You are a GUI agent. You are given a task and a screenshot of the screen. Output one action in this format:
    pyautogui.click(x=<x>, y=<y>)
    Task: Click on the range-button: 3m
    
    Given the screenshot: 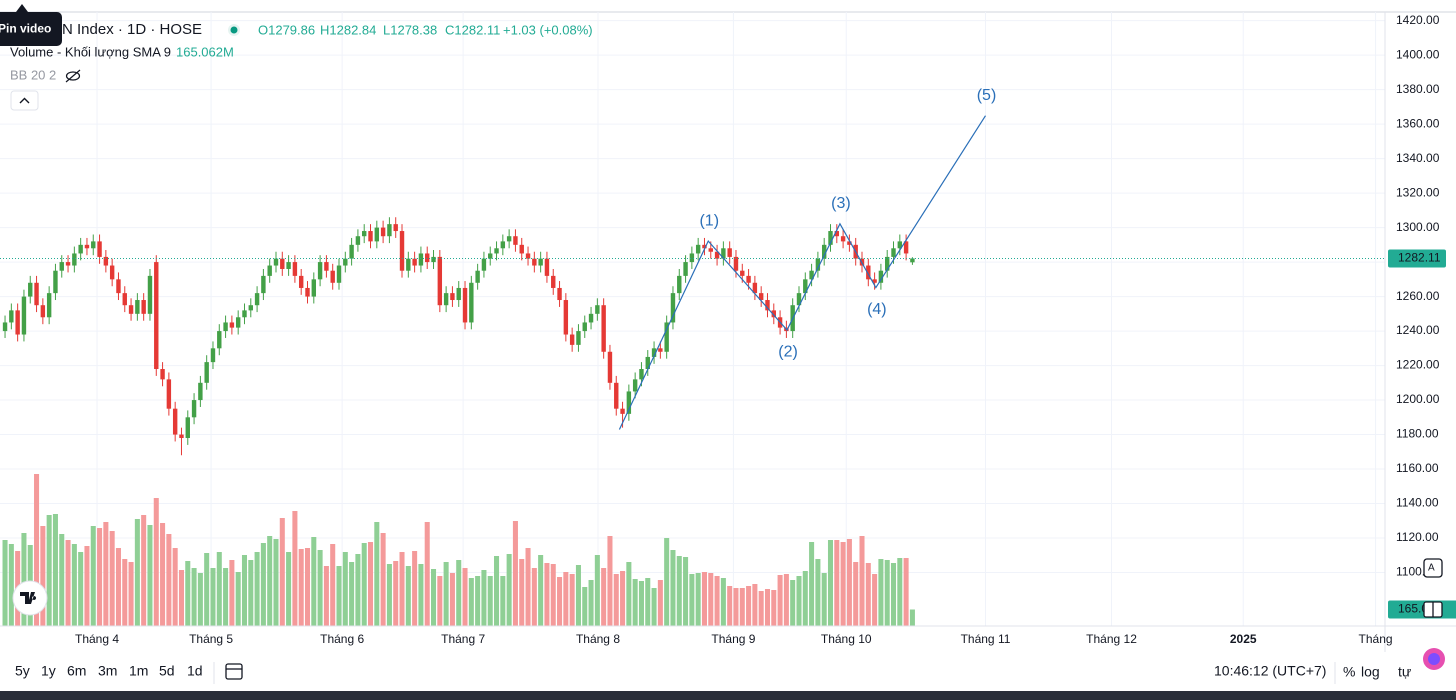 What is the action you would take?
    pyautogui.click(x=107, y=671)
    